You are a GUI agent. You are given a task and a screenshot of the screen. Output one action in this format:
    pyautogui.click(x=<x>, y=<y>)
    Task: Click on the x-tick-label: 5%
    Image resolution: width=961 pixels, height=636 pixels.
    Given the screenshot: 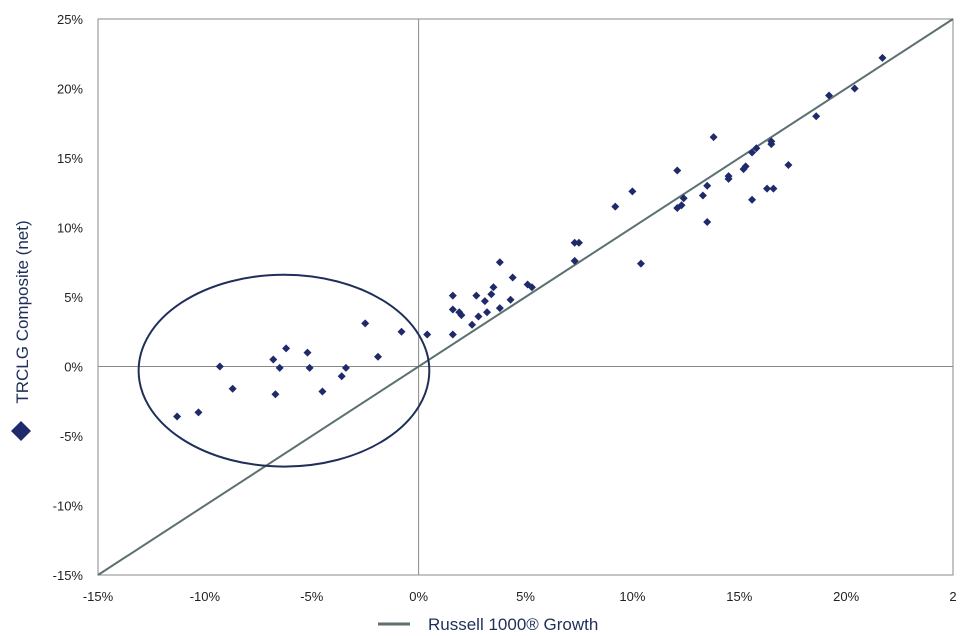 What is the action you would take?
    pyautogui.click(x=525, y=596)
    